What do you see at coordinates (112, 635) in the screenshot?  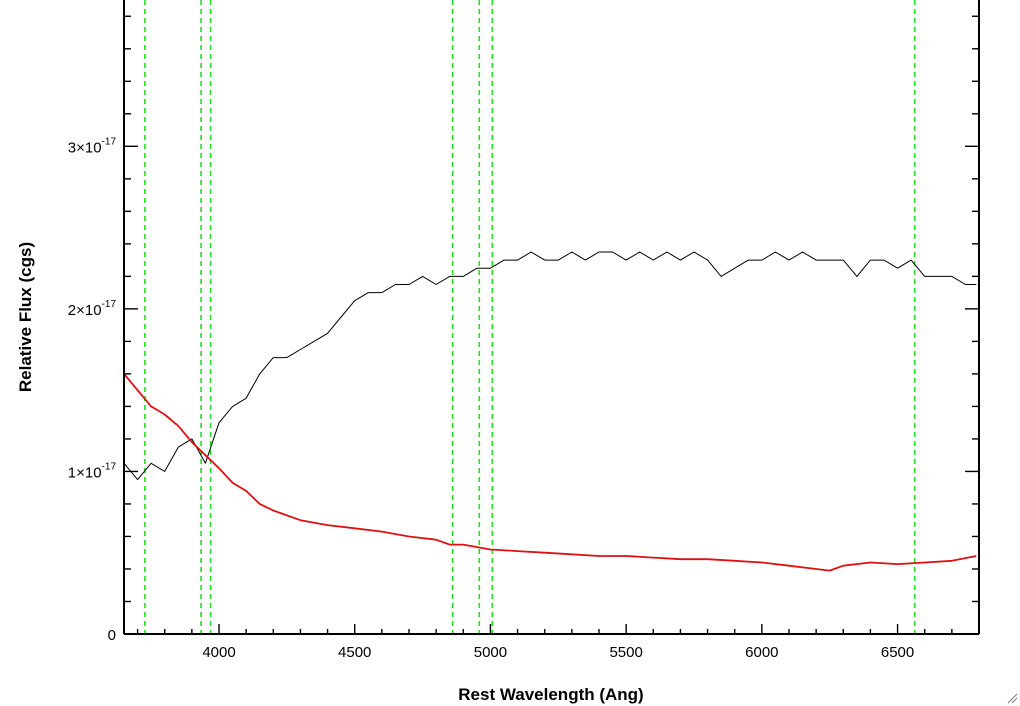 I see `y-tick-label: 0` at bounding box center [112, 635].